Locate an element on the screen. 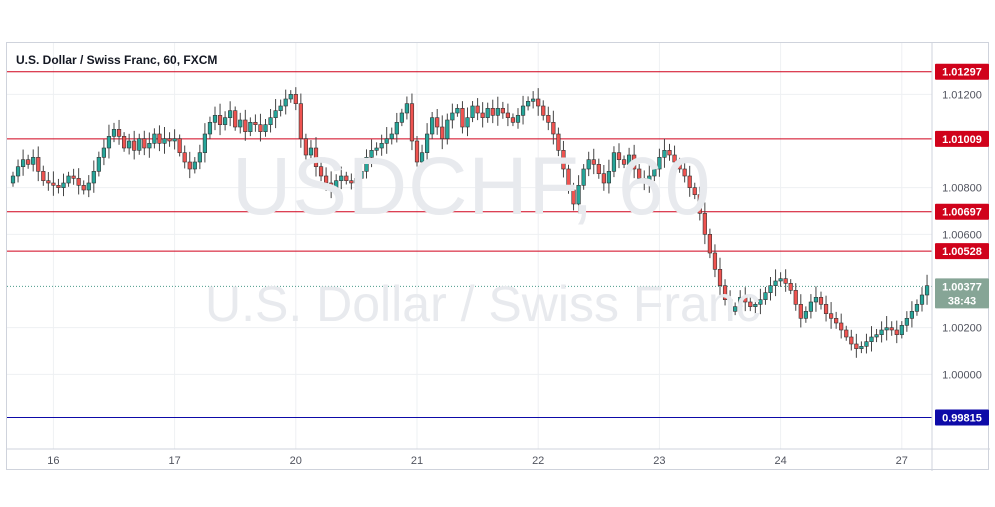 The height and width of the screenshot is (507, 995). countdown-label: 38:43 is located at coordinates (962, 301).